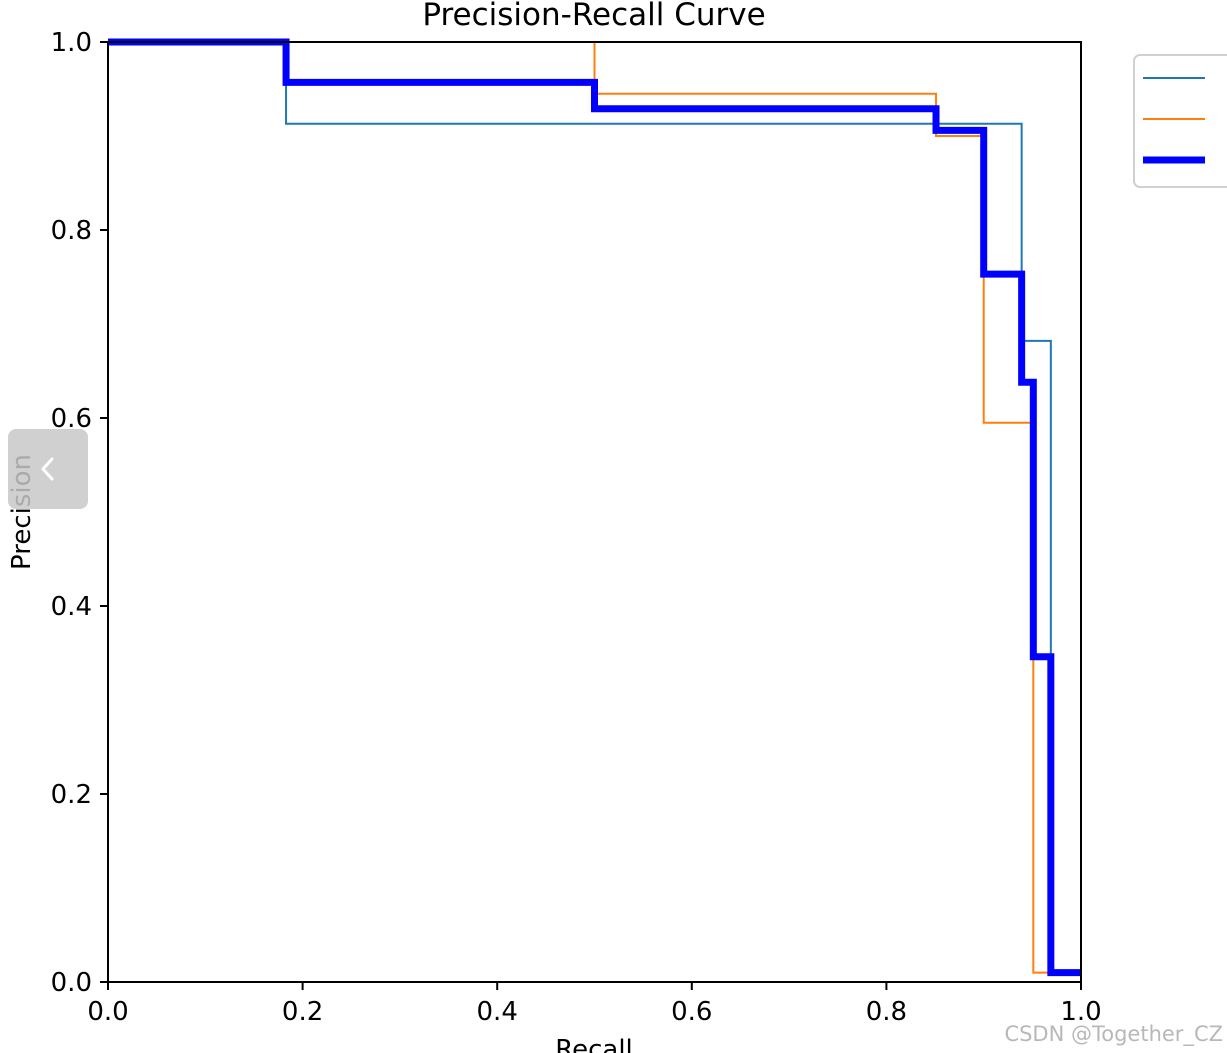 The height and width of the screenshot is (1053, 1227). Describe the element at coordinates (302, 1012) in the screenshot. I see `x-tick-label: 0.2` at that location.